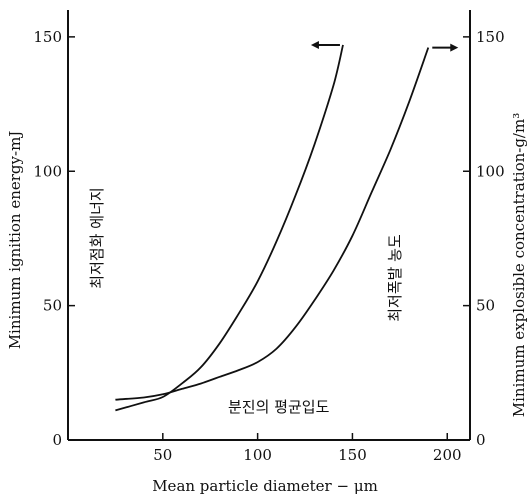 This screenshot has height=497, width=530. Describe the element at coordinates (490, 171) in the screenshot. I see `y-right-tick-label: 100` at that location.